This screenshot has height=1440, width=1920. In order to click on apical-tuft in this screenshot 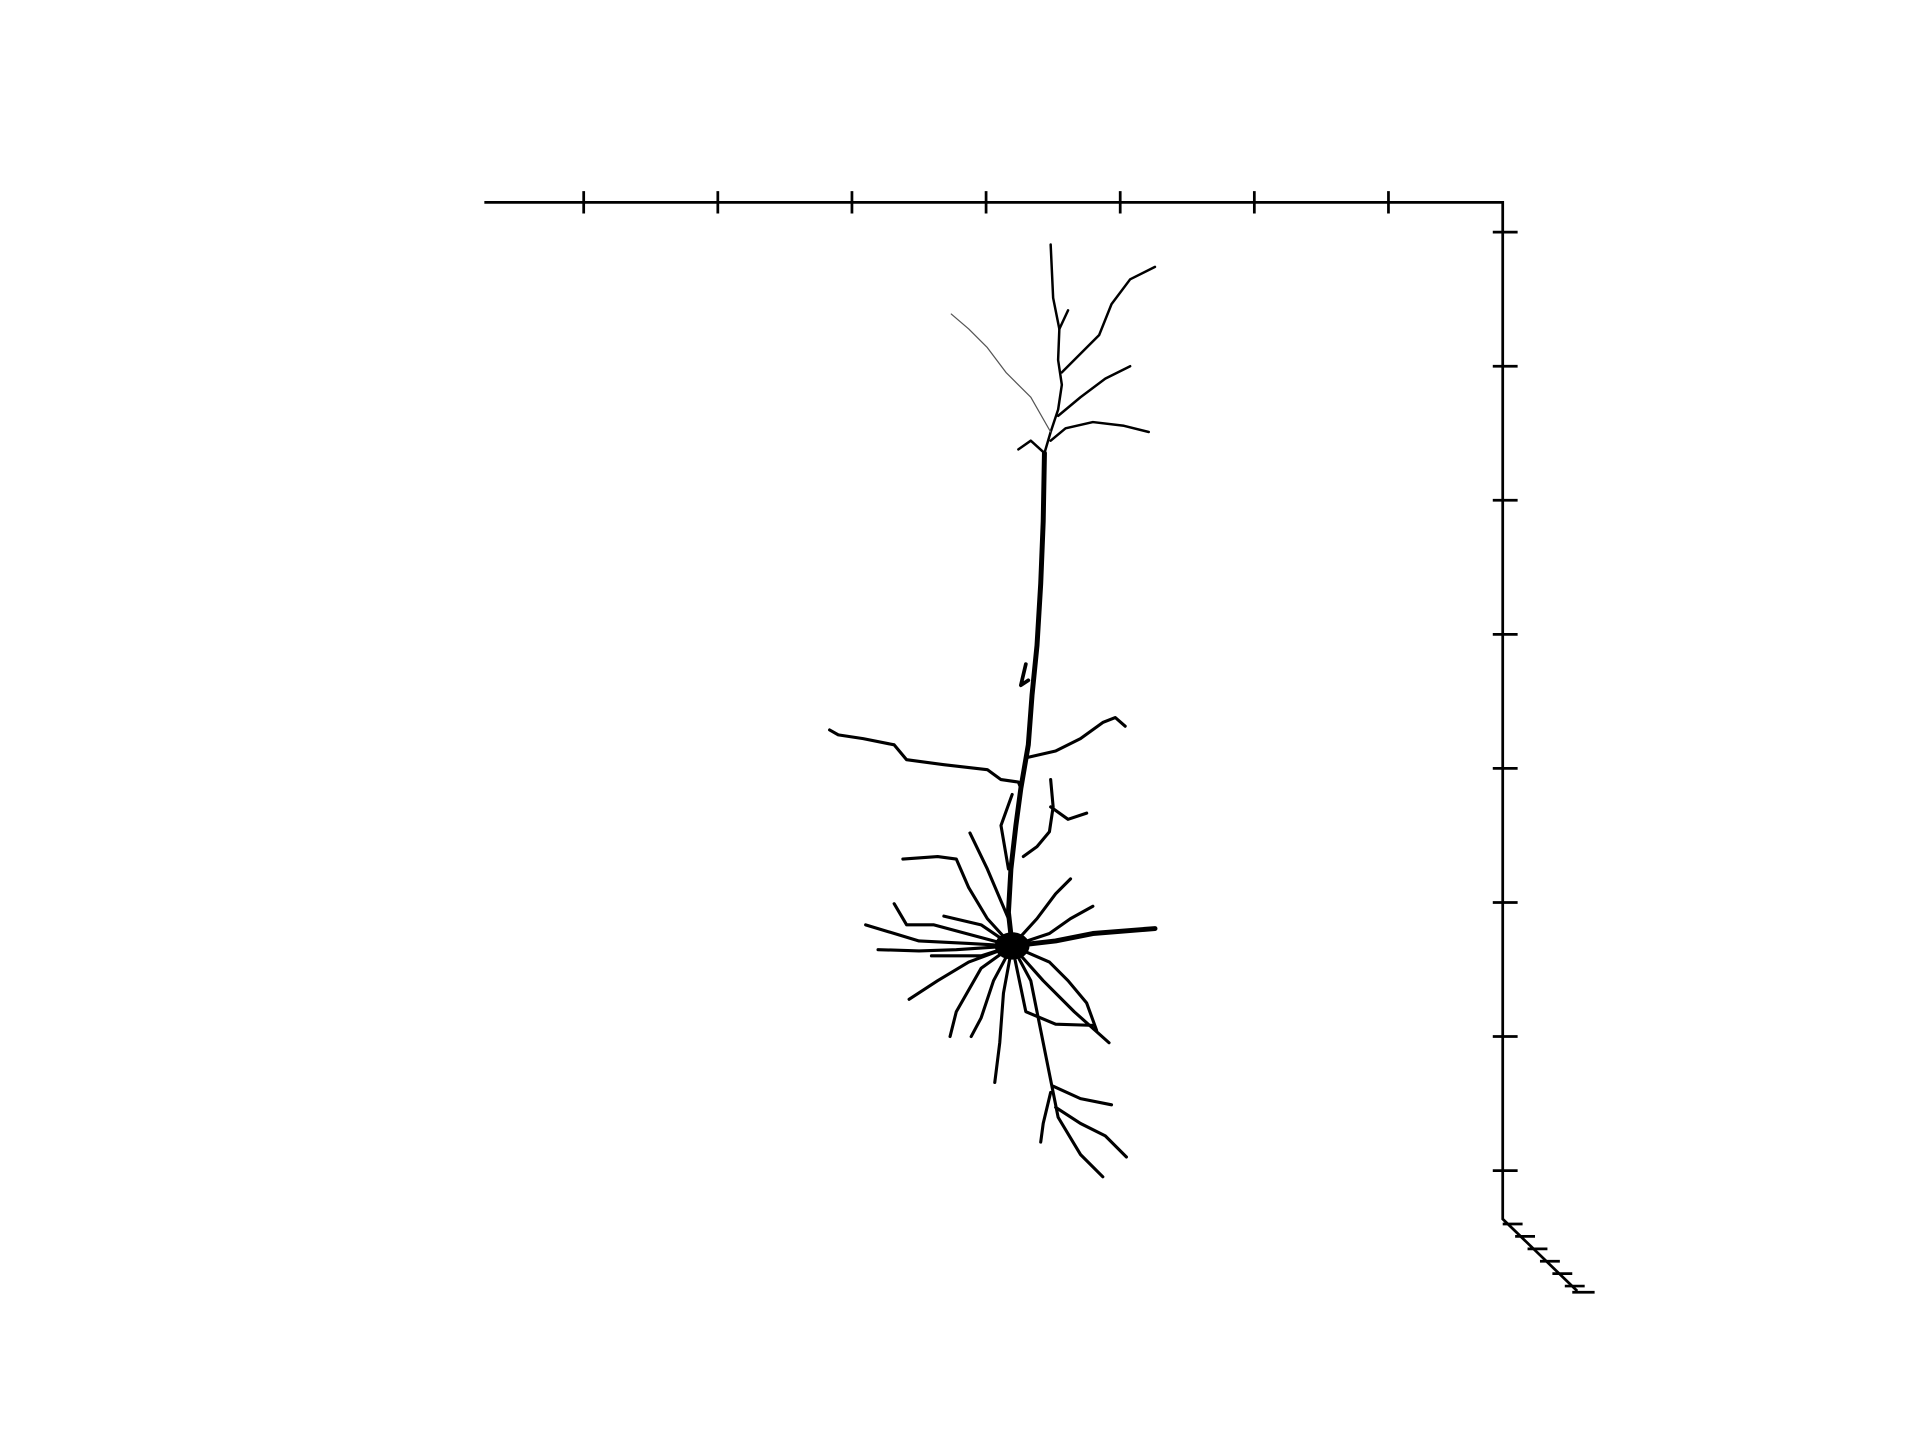, I will do `click(1053, 349)`.